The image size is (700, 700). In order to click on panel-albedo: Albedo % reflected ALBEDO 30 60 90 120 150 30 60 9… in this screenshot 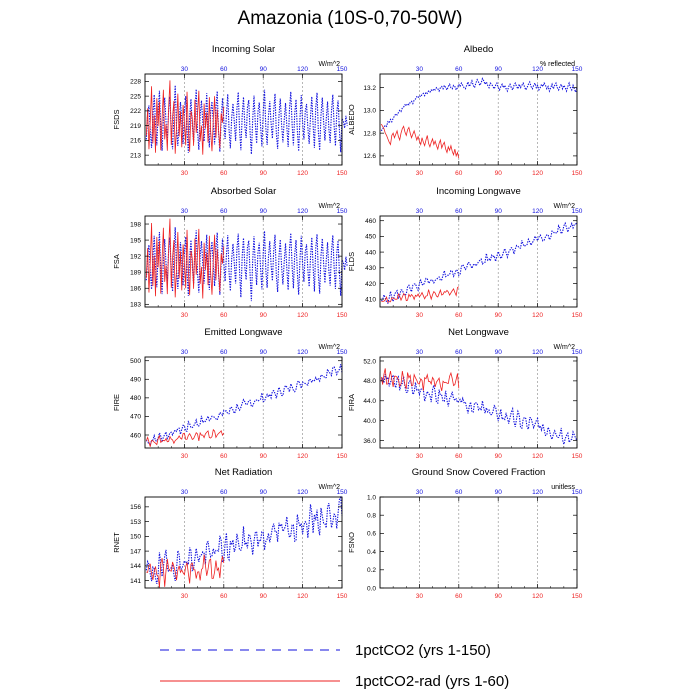, I will do `click(465, 110)`.